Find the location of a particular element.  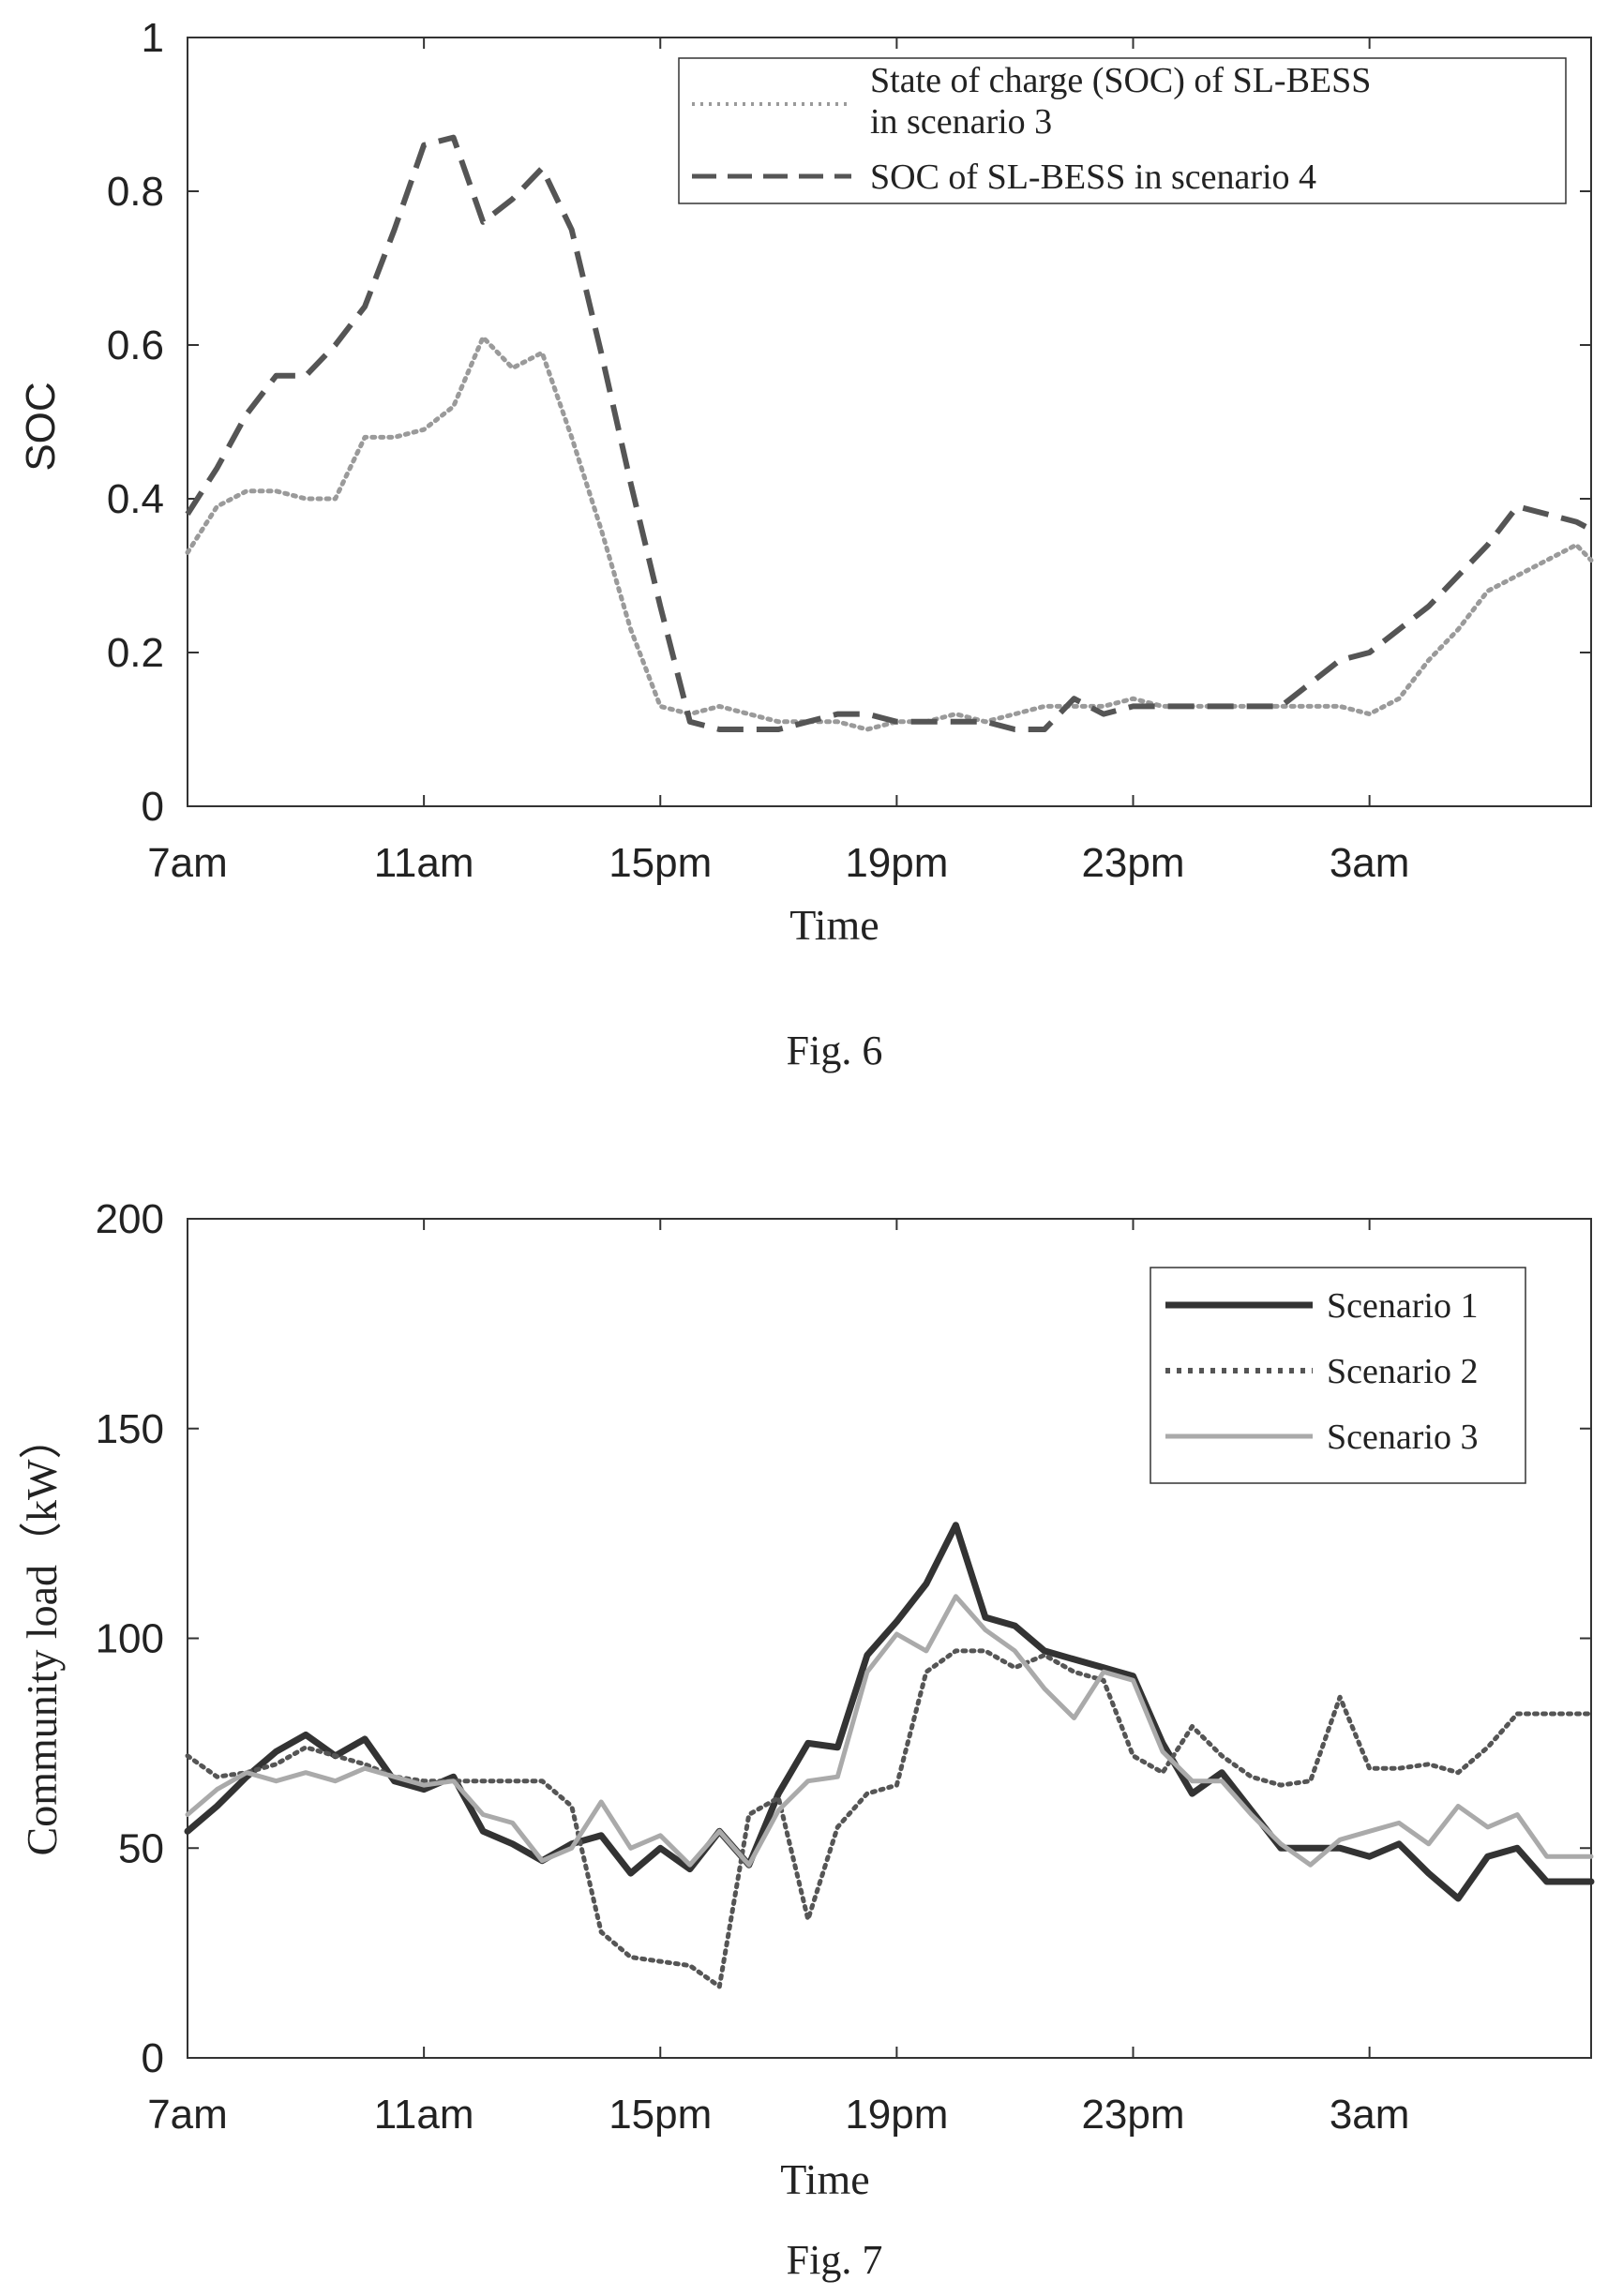

legend: Scenario 1 Scenario 2 Scenario 3 is located at coordinates (1338, 1375).